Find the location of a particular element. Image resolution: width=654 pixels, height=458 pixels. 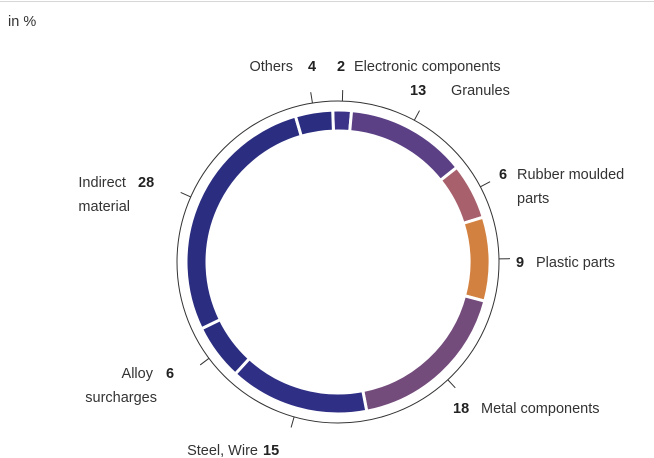

segment-label: Metal components is located at coordinates (540, 409).